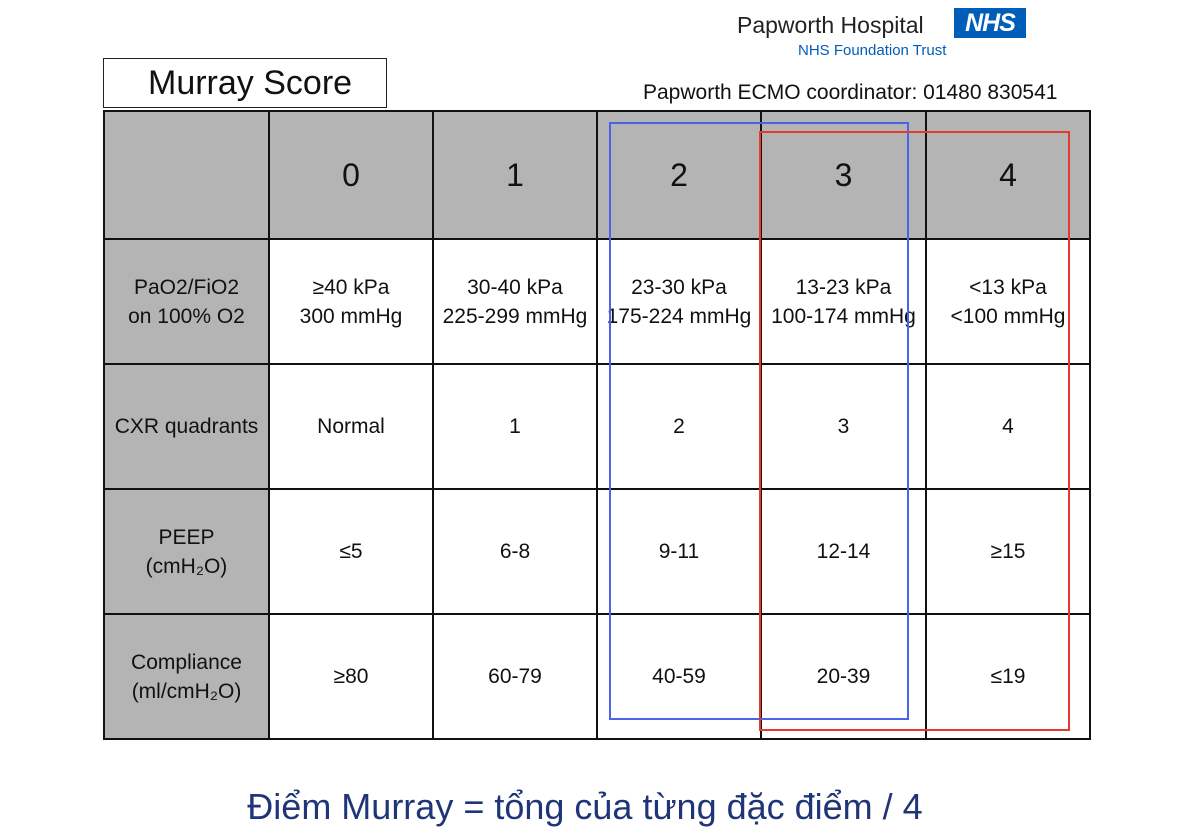 This screenshot has width=1200, height=834. I want to click on table-cell: 12-14, so click(843, 551).